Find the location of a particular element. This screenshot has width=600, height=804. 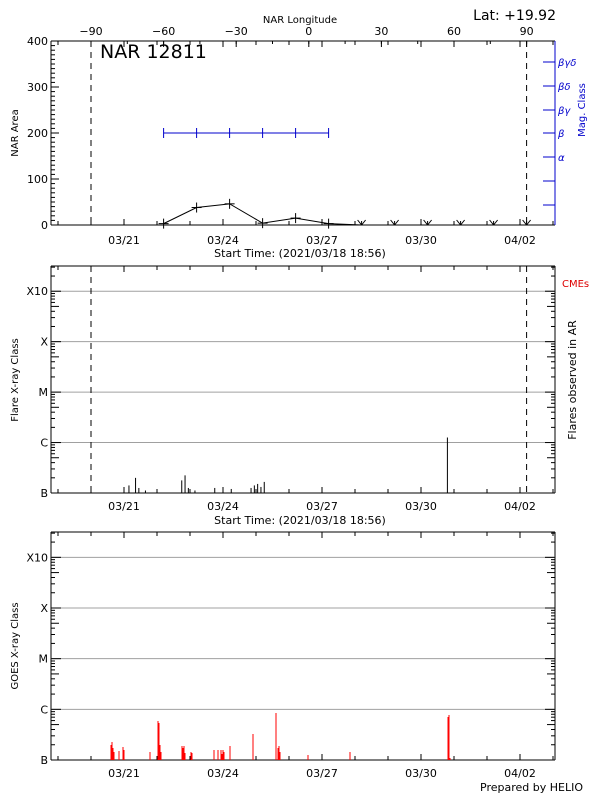

lon-tick-label: 60 is located at coordinates (454, 31).